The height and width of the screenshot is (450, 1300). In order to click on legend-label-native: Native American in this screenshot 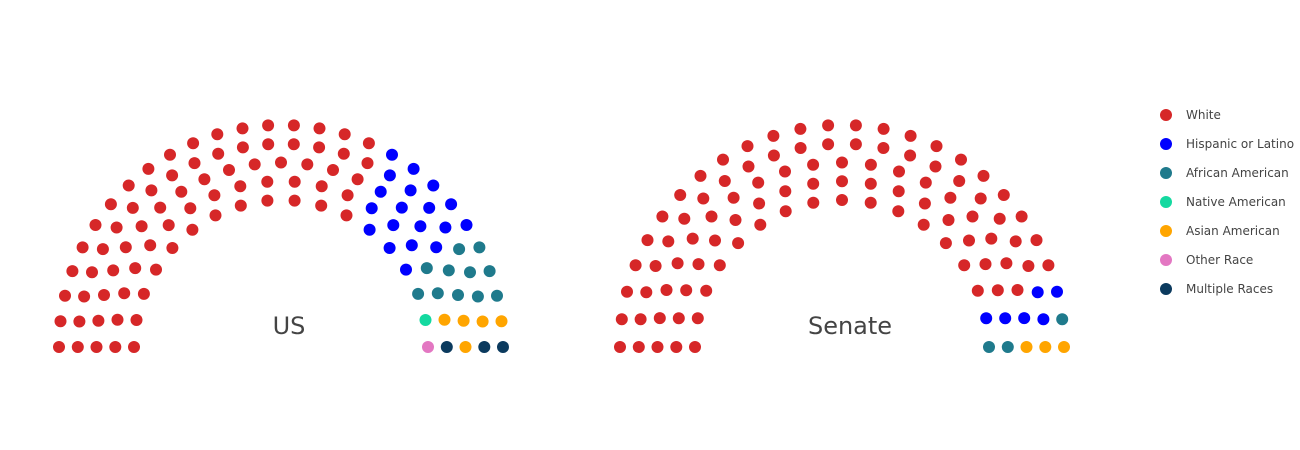, I will do `click(1236, 202)`.